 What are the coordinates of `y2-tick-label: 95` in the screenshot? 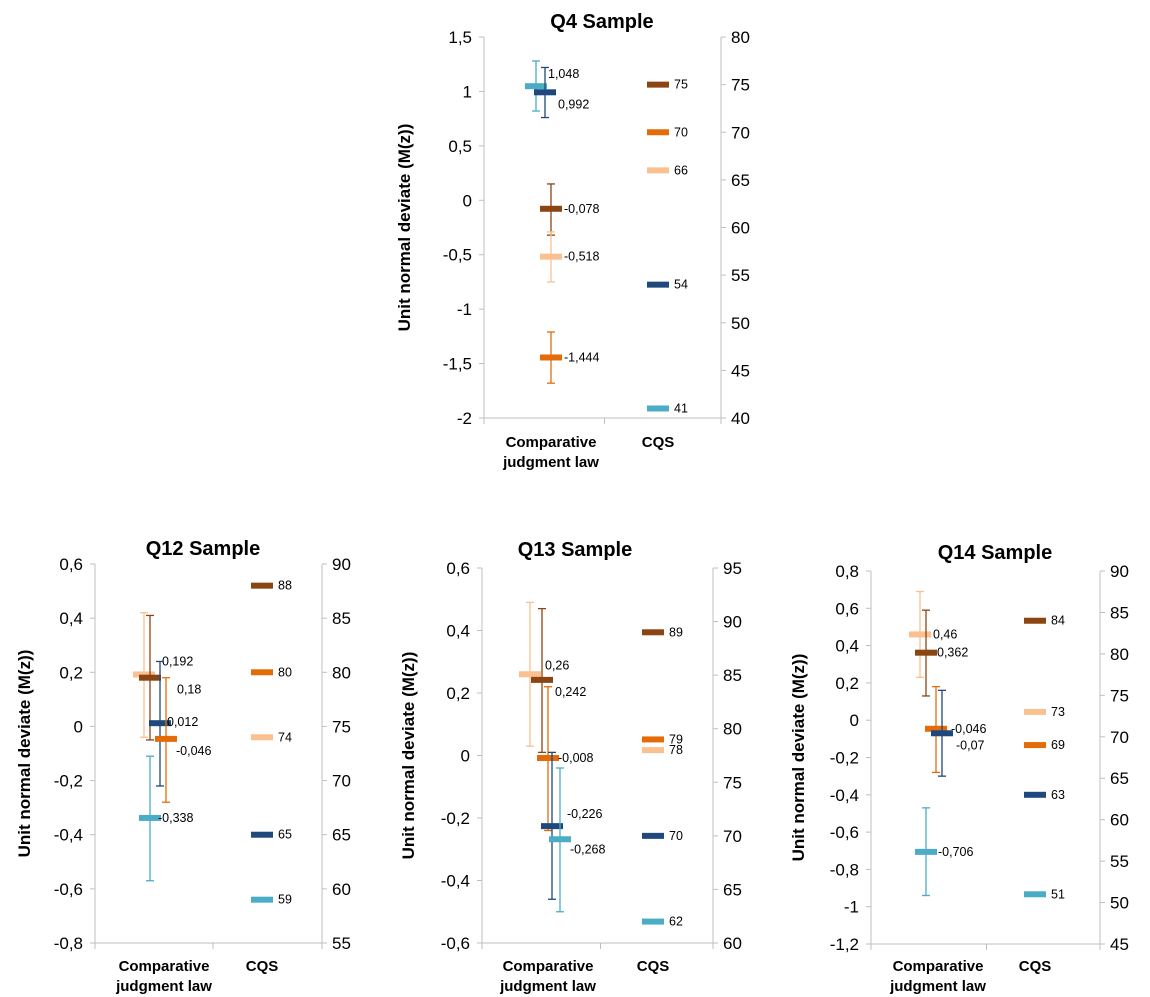 It's located at (732, 568).